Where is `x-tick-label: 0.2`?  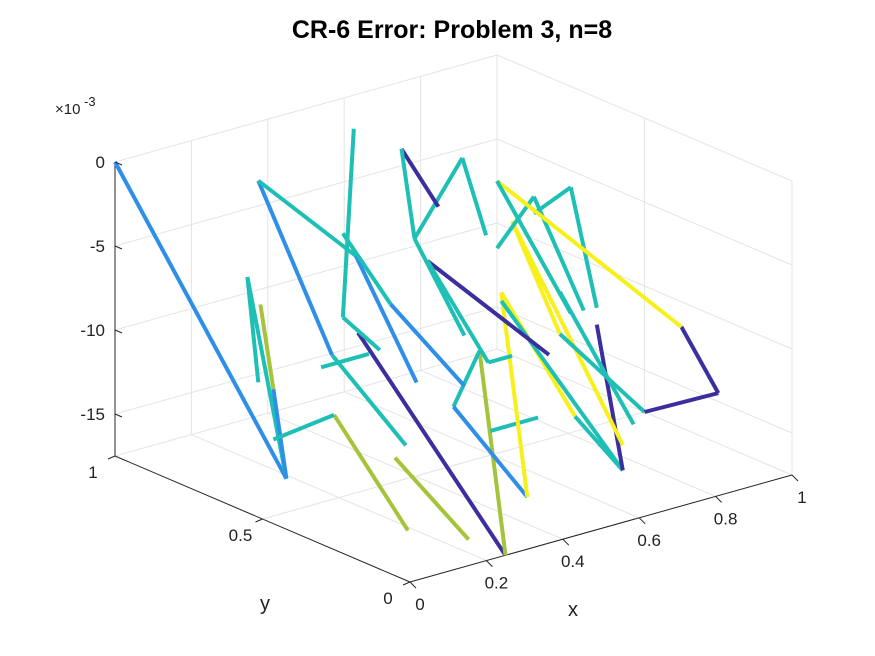 x-tick-label: 0.2 is located at coordinates (497, 583).